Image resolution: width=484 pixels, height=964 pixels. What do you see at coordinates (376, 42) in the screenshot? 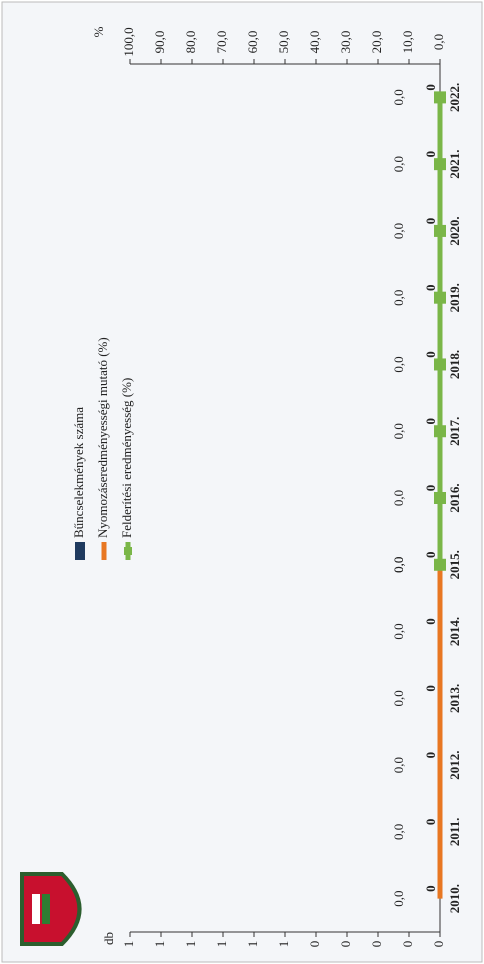
I see `y2-tick-label: 20,0` at bounding box center [376, 42].